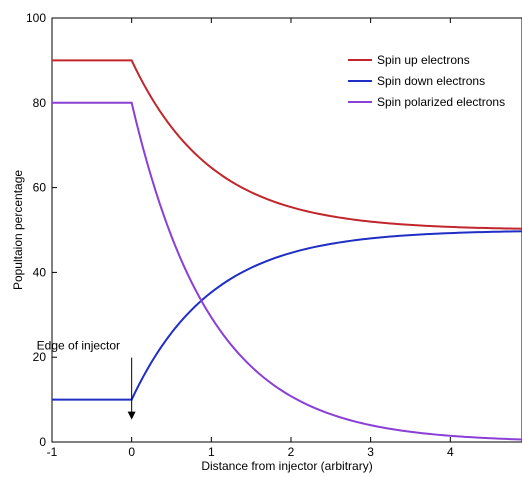 The height and width of the screenshot is (477, 522). I want to click on x-tick-label: 1, so click(211, 452).